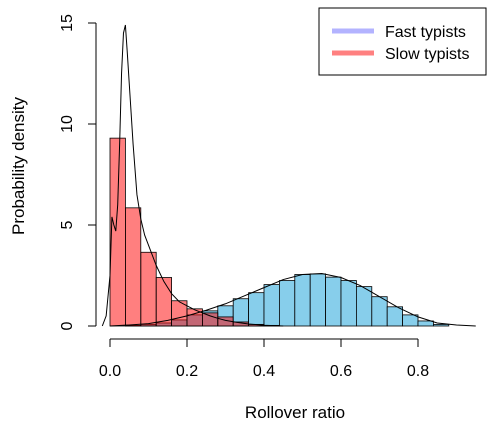  Describe the element at coordinates (67, 23) in the screenshot. I see `y-tick-label: 15` at that location.